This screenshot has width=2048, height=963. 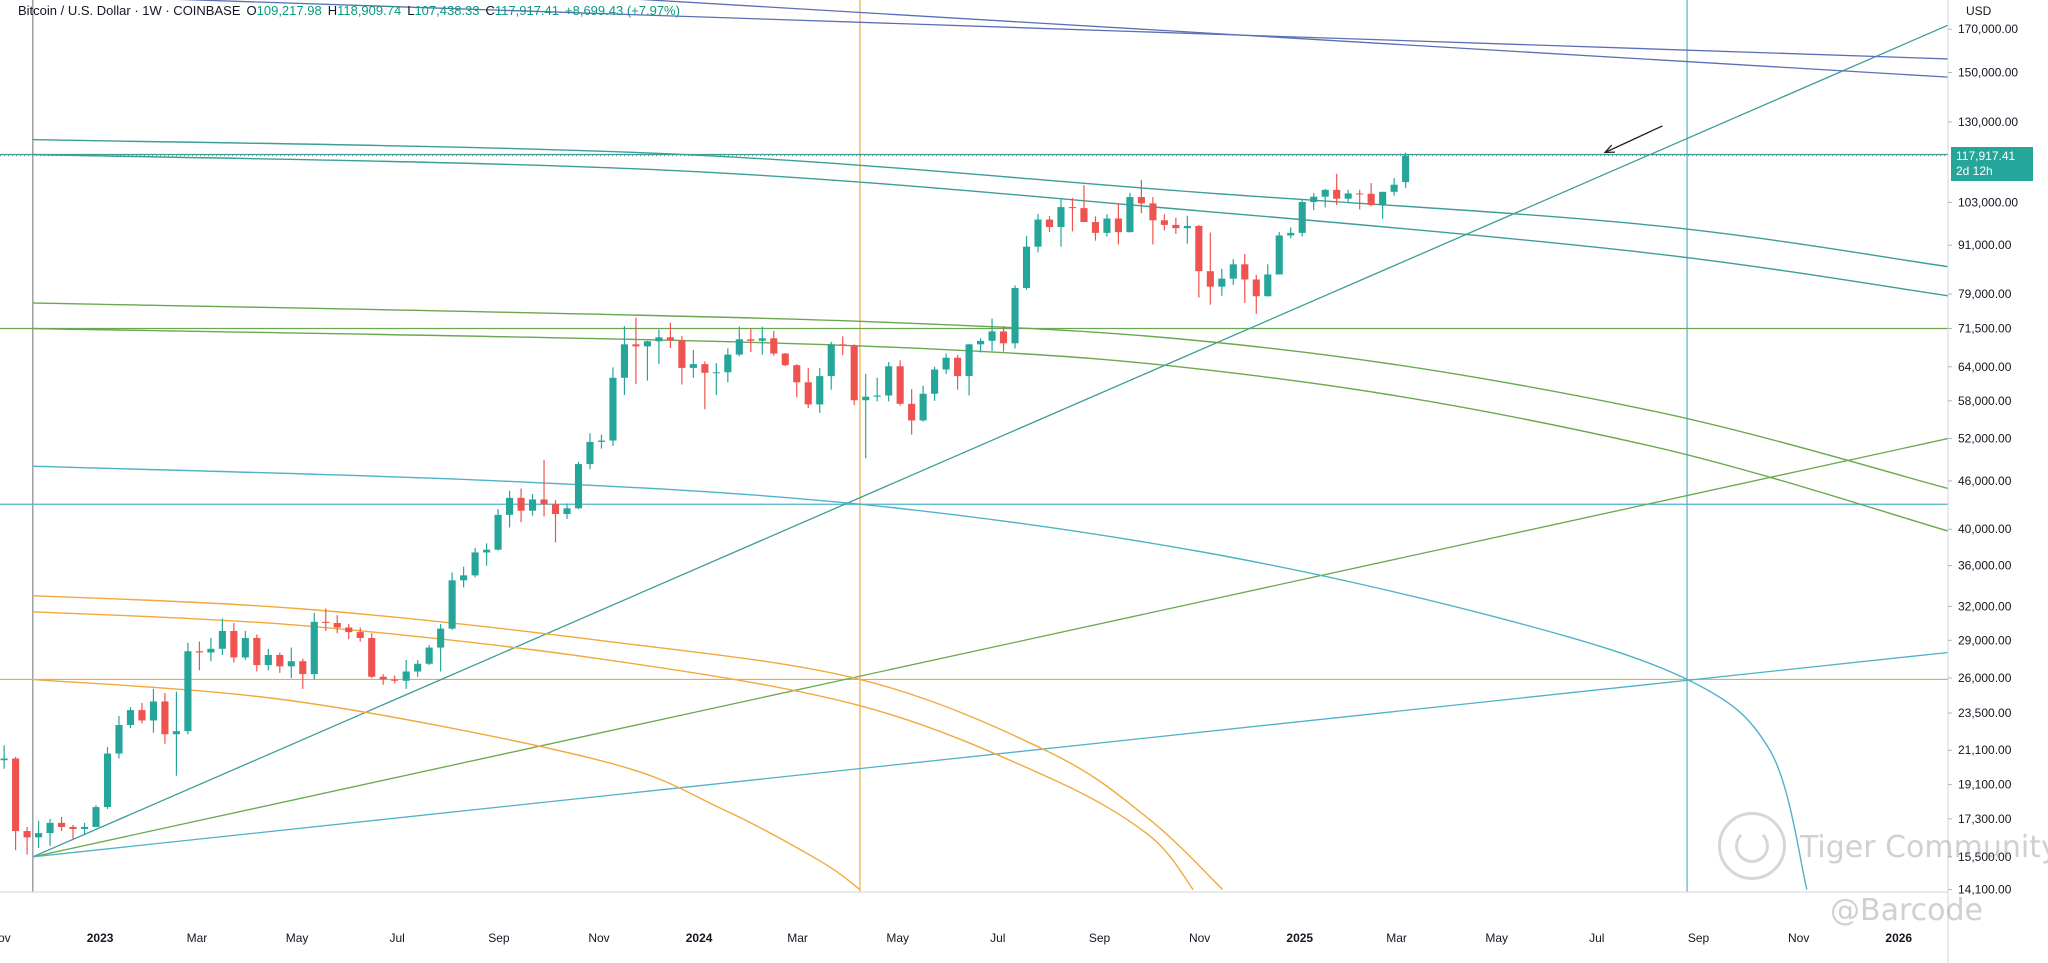 I want to click on close-label: C, so click(x=490, y=10).